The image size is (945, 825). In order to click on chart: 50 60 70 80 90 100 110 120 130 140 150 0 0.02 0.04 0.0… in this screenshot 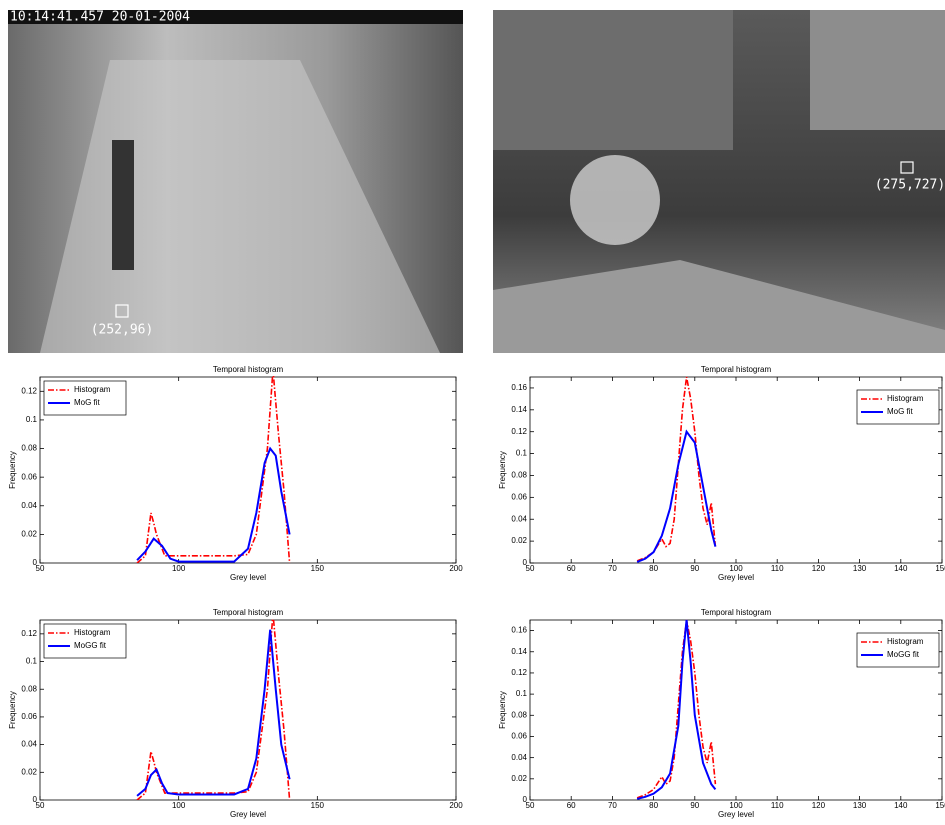, I will do `click(721, 713)`.